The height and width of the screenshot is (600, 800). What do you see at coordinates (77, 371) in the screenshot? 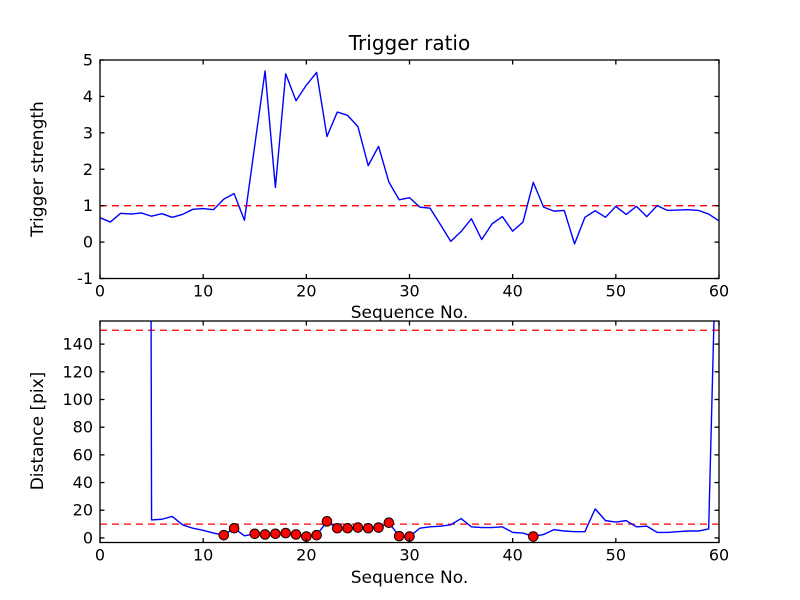
I see `y-tick-label: 120` at bounding box center [77, 371].